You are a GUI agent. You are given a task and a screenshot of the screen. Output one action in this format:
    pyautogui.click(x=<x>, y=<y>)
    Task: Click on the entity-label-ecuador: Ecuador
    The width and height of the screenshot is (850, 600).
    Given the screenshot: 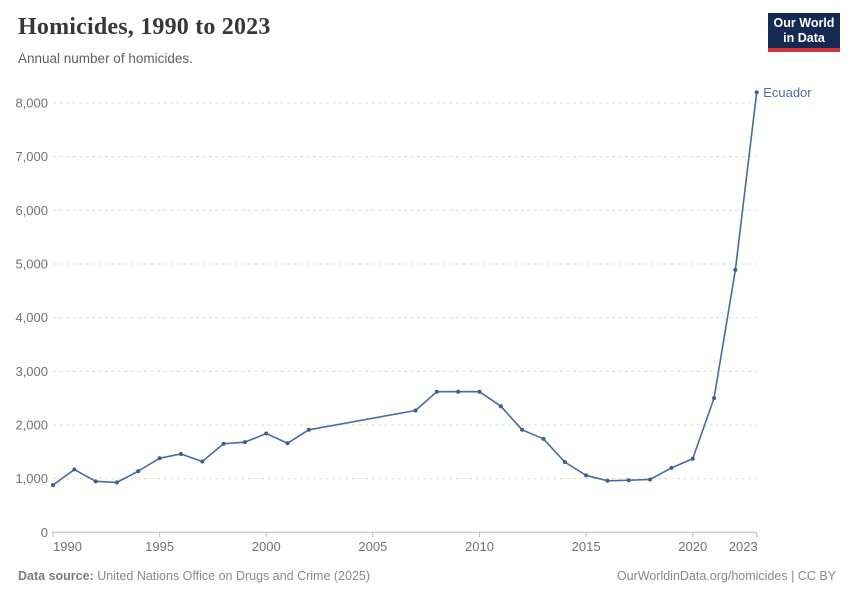 What is the action you would take?
    pyautogui.click(x=787, y=92)
    